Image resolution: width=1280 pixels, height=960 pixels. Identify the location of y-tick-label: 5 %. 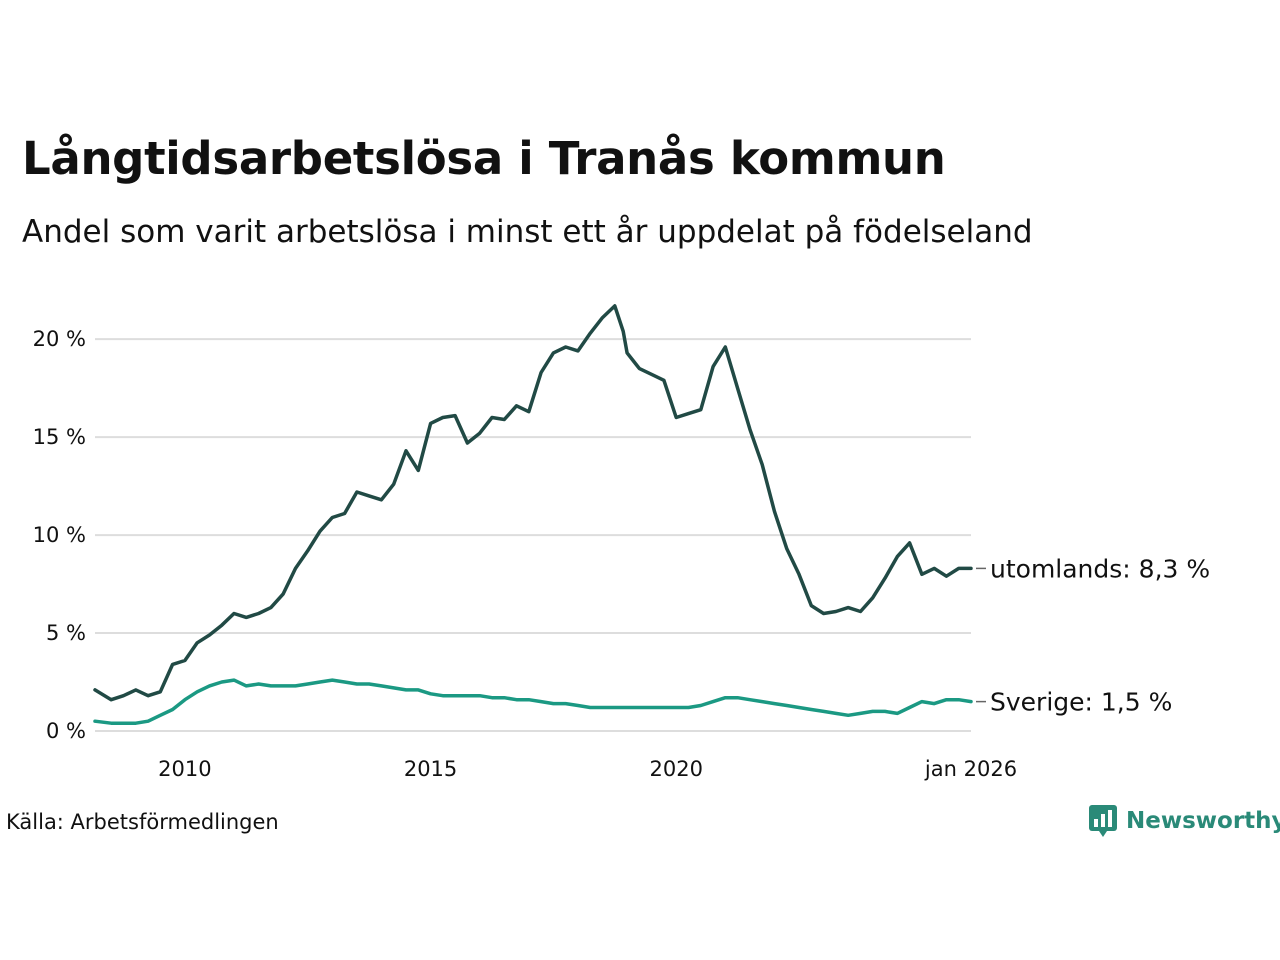
(66, 633).